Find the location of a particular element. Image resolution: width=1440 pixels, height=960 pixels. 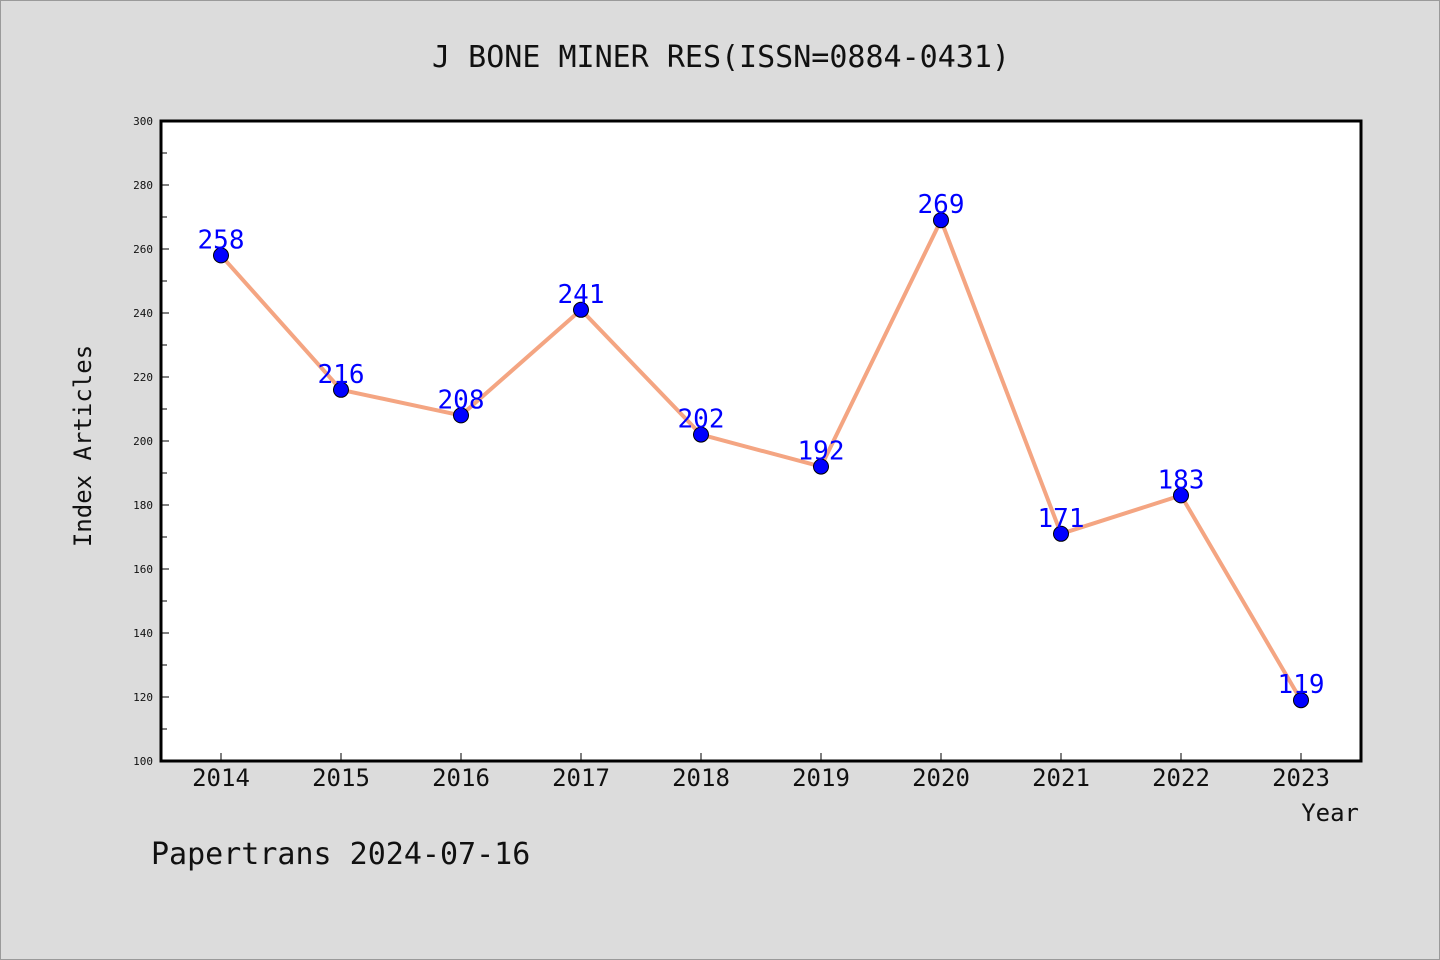

y-tick-label: 260 is located at coordinates (143, 249).